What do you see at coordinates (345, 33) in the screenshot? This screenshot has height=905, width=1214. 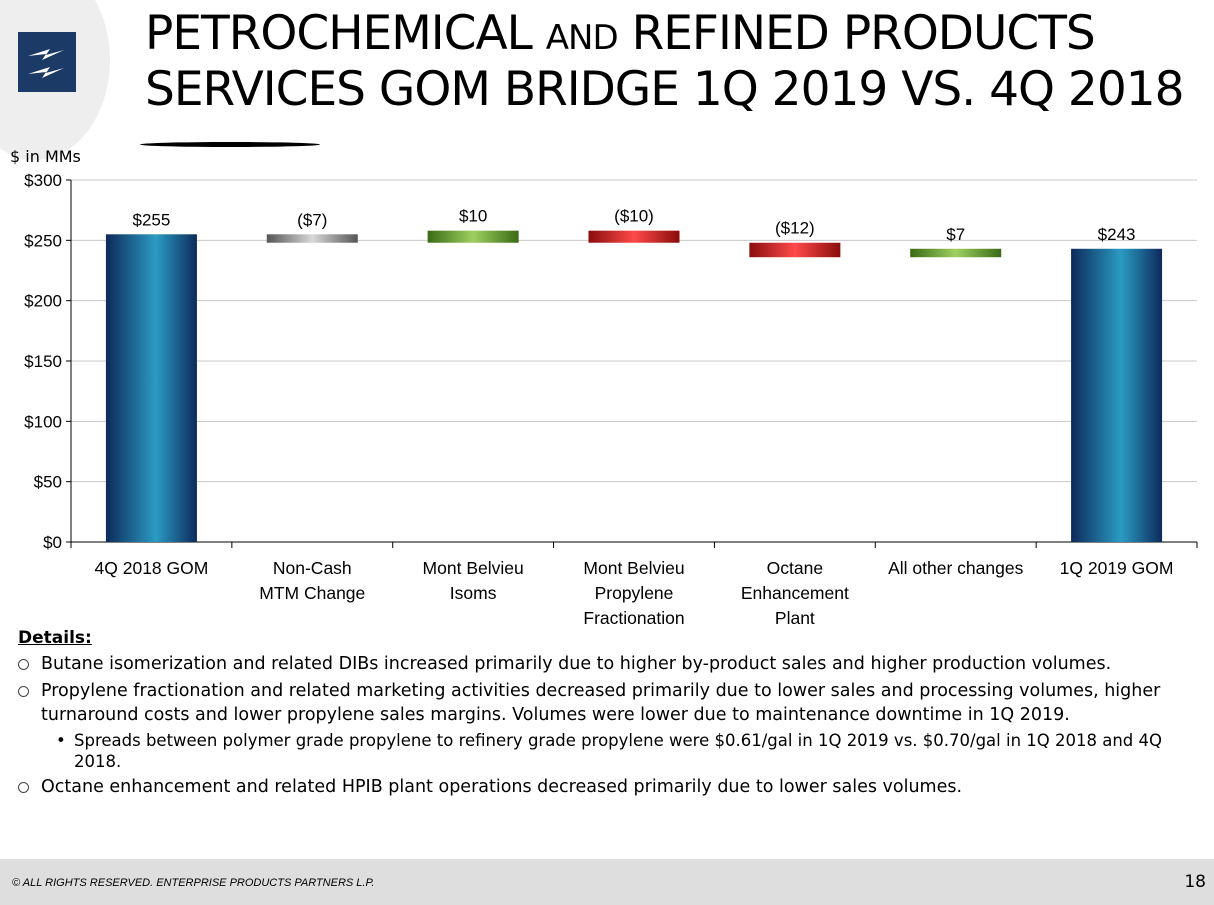 I see `title-line1-part1: PETROCHEMICAL` at bounding box center [345, 33].